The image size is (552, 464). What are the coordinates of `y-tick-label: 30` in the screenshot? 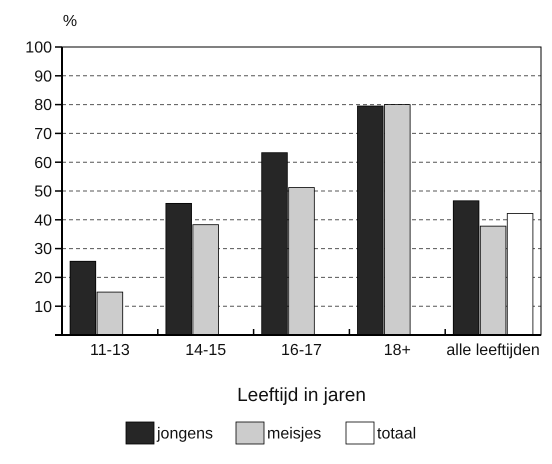 It's located at (43, 249).